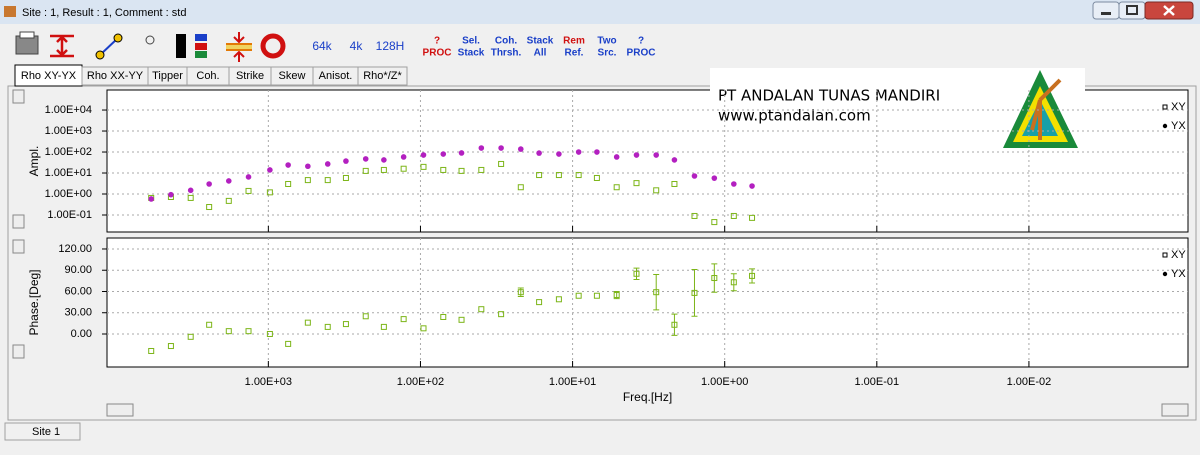  Describe the element at coordinates (794, 116) in the screenshot. I see `logo-url: www.ptandalan.com` at that location.